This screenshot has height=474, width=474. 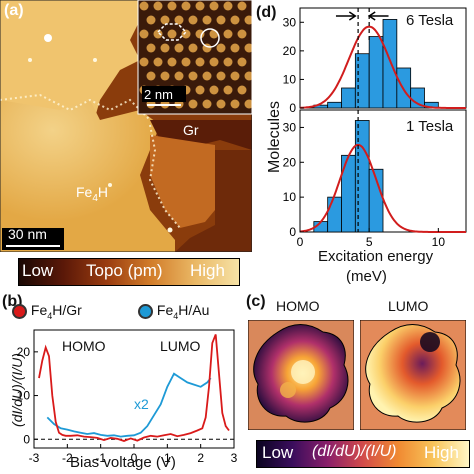 What do you see at coordinates (290, 51) in the screenshot?
I see `y-tick-label: 20` at bounding box center [290, 51].